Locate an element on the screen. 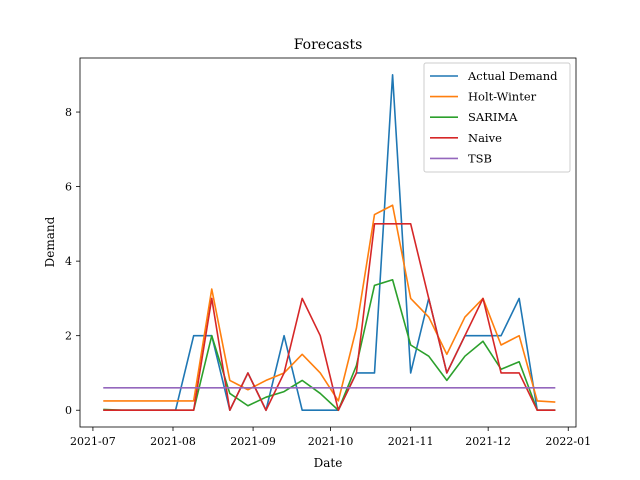  y-tick-label: 0 is located at coordinates (68, 410).